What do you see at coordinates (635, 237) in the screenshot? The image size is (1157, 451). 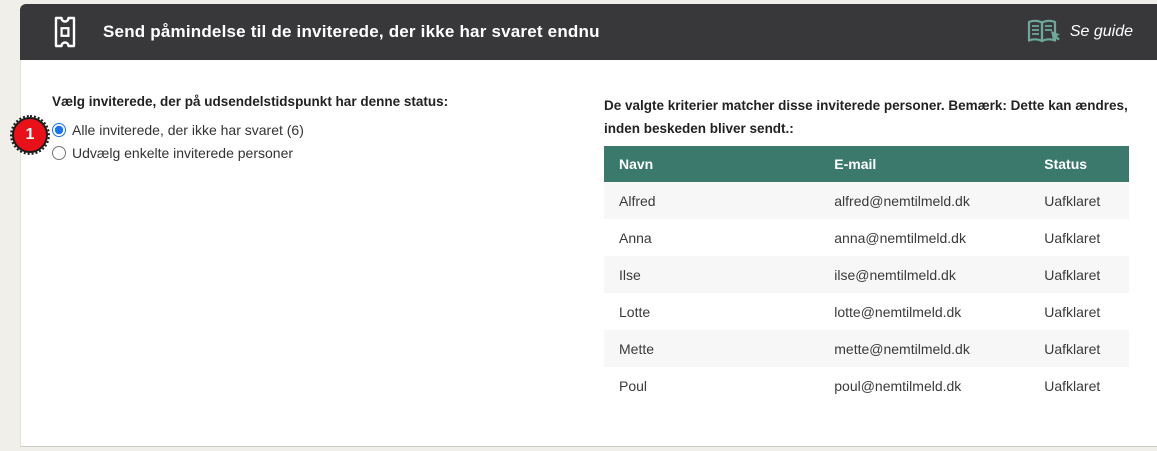 I see `invitee-name-cell: Anna` at bounding box center [635, 237].